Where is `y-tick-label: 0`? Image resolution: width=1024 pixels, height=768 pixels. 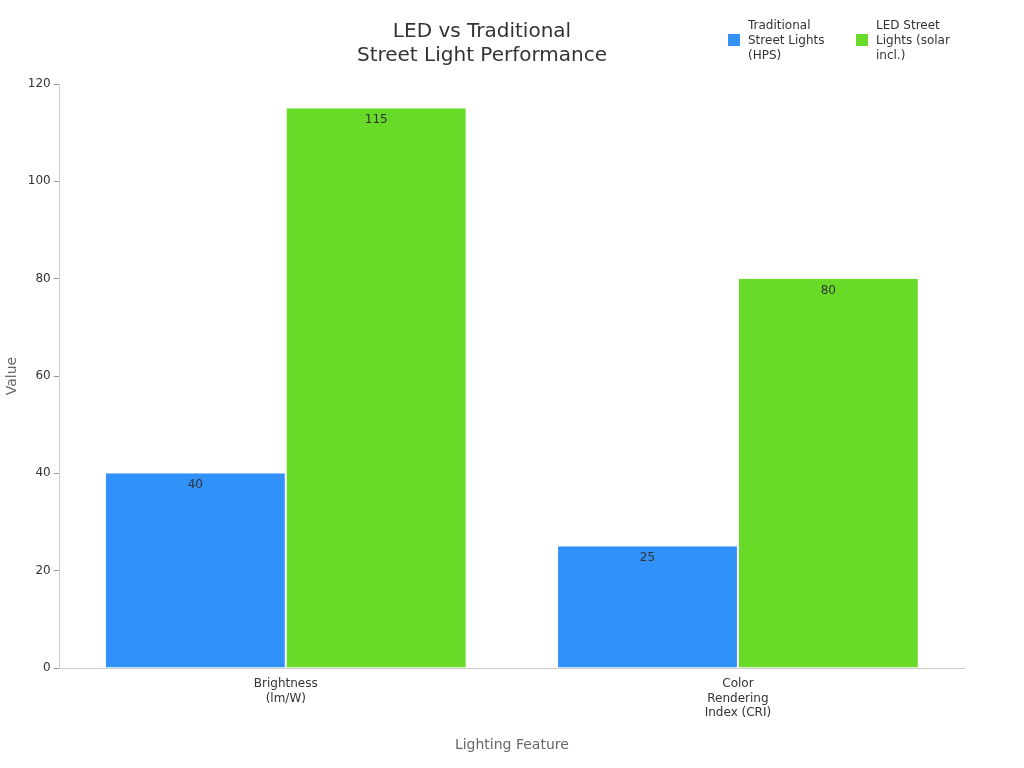 y-tick-label: 0 is located at coordinates (47, 667).